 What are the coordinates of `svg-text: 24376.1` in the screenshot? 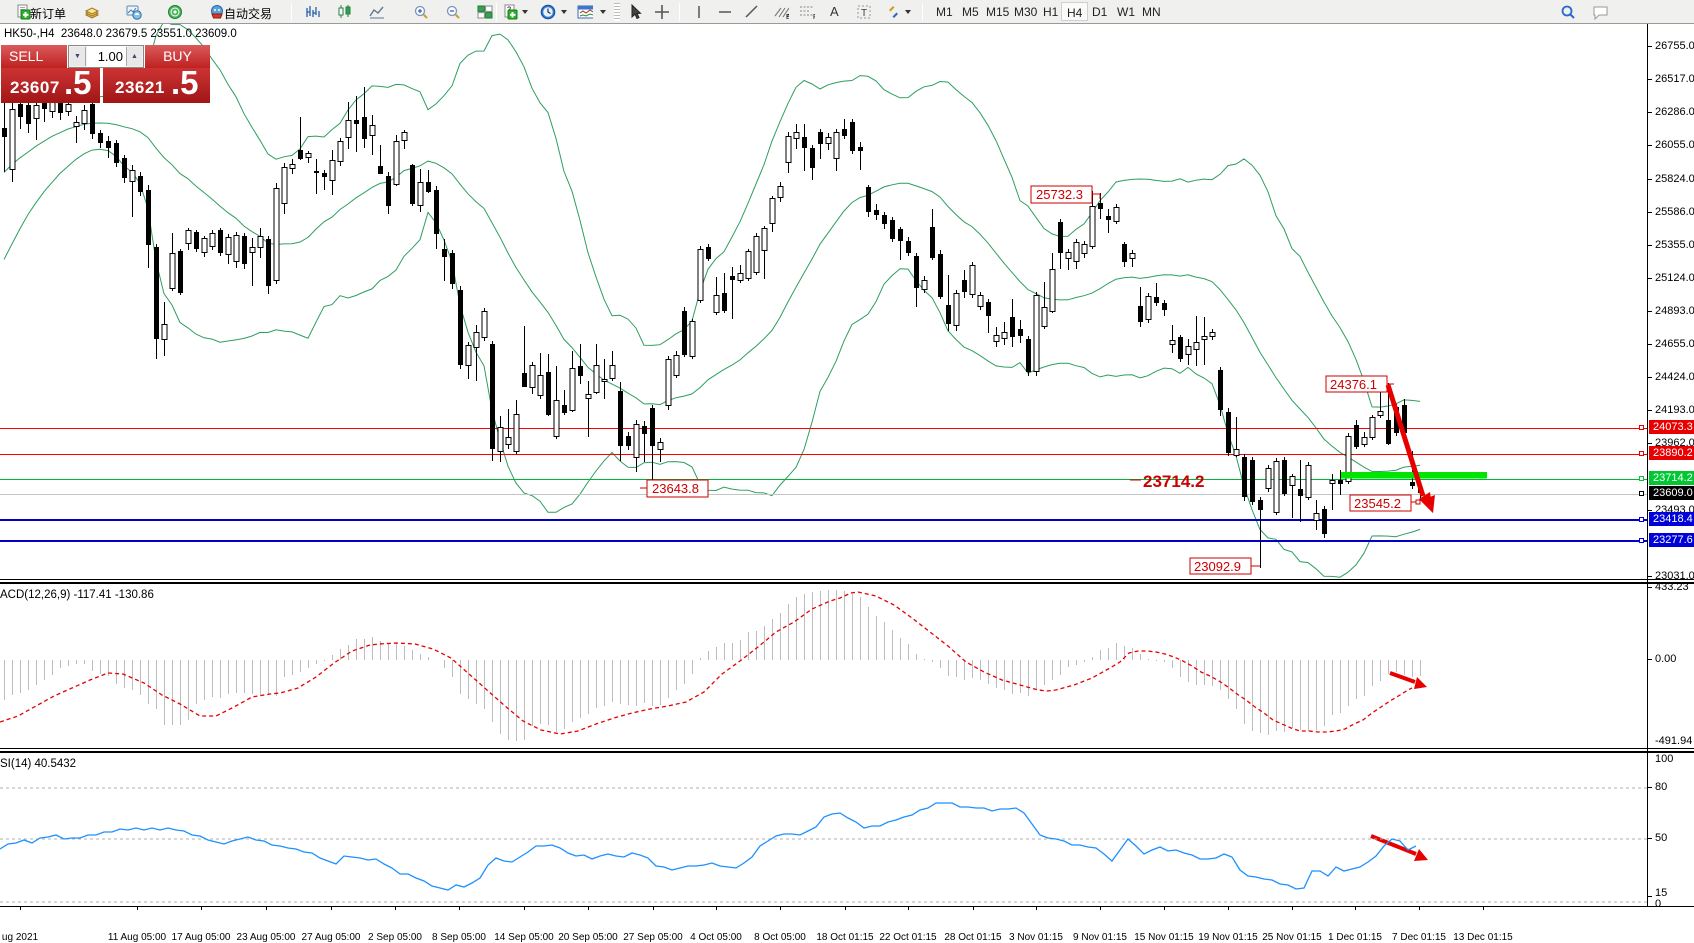 It's located at (1353, 384).